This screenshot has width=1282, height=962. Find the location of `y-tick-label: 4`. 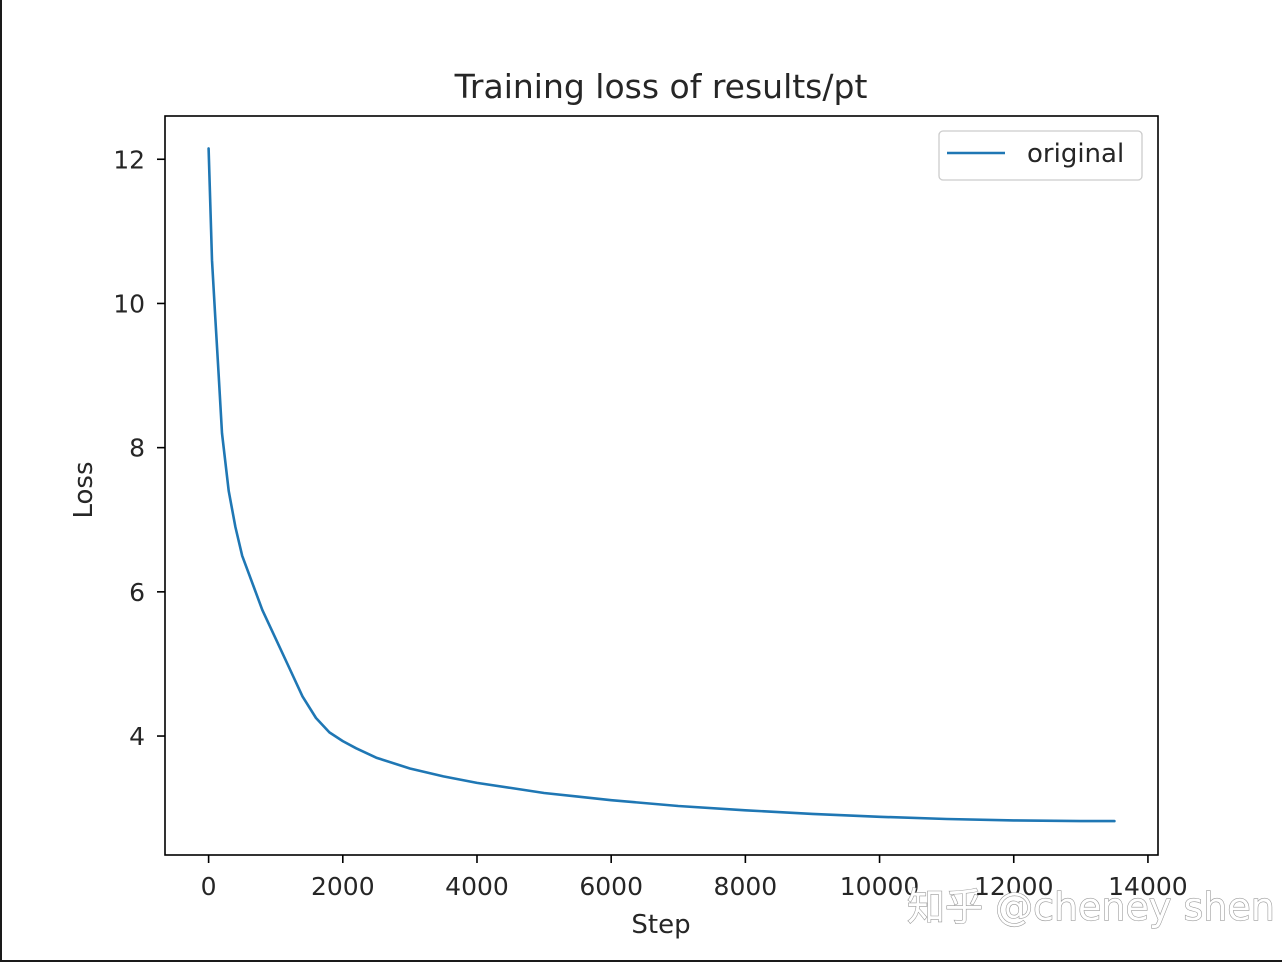

y-tick-label: 4 is located at coordinates (137, 736).